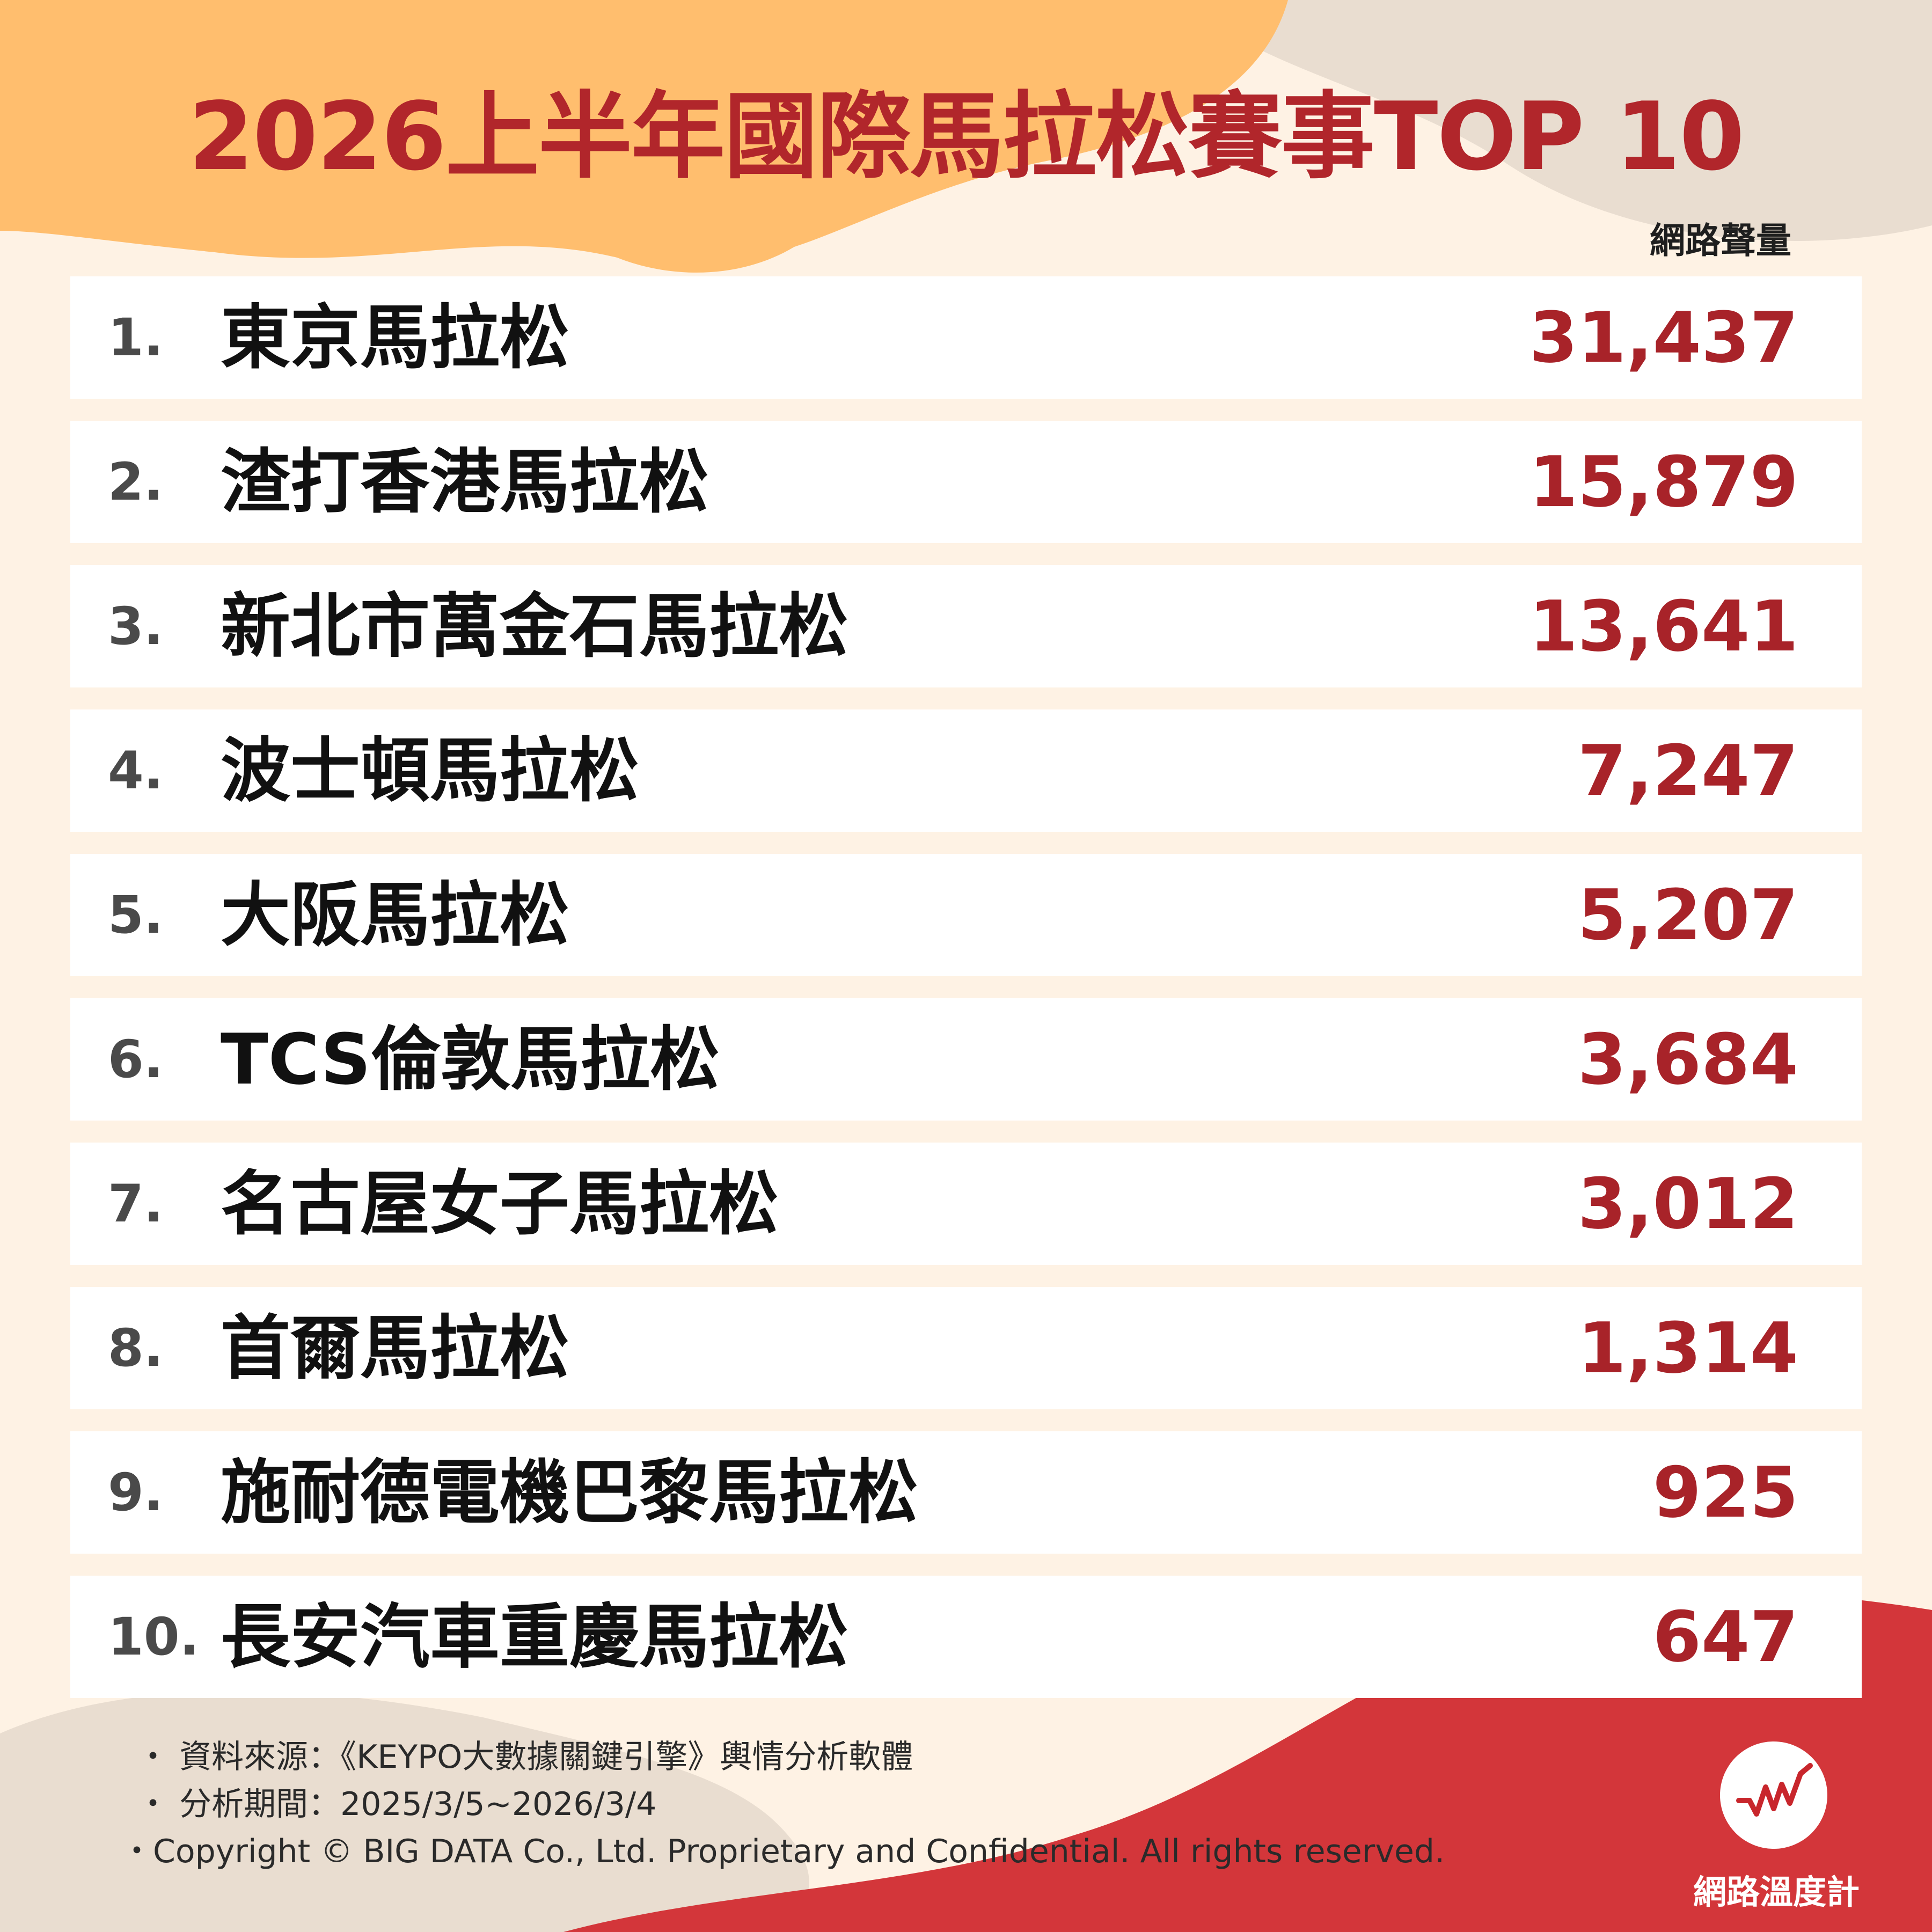  I want to click on volume-value: 13,641, so click(1663, 626).